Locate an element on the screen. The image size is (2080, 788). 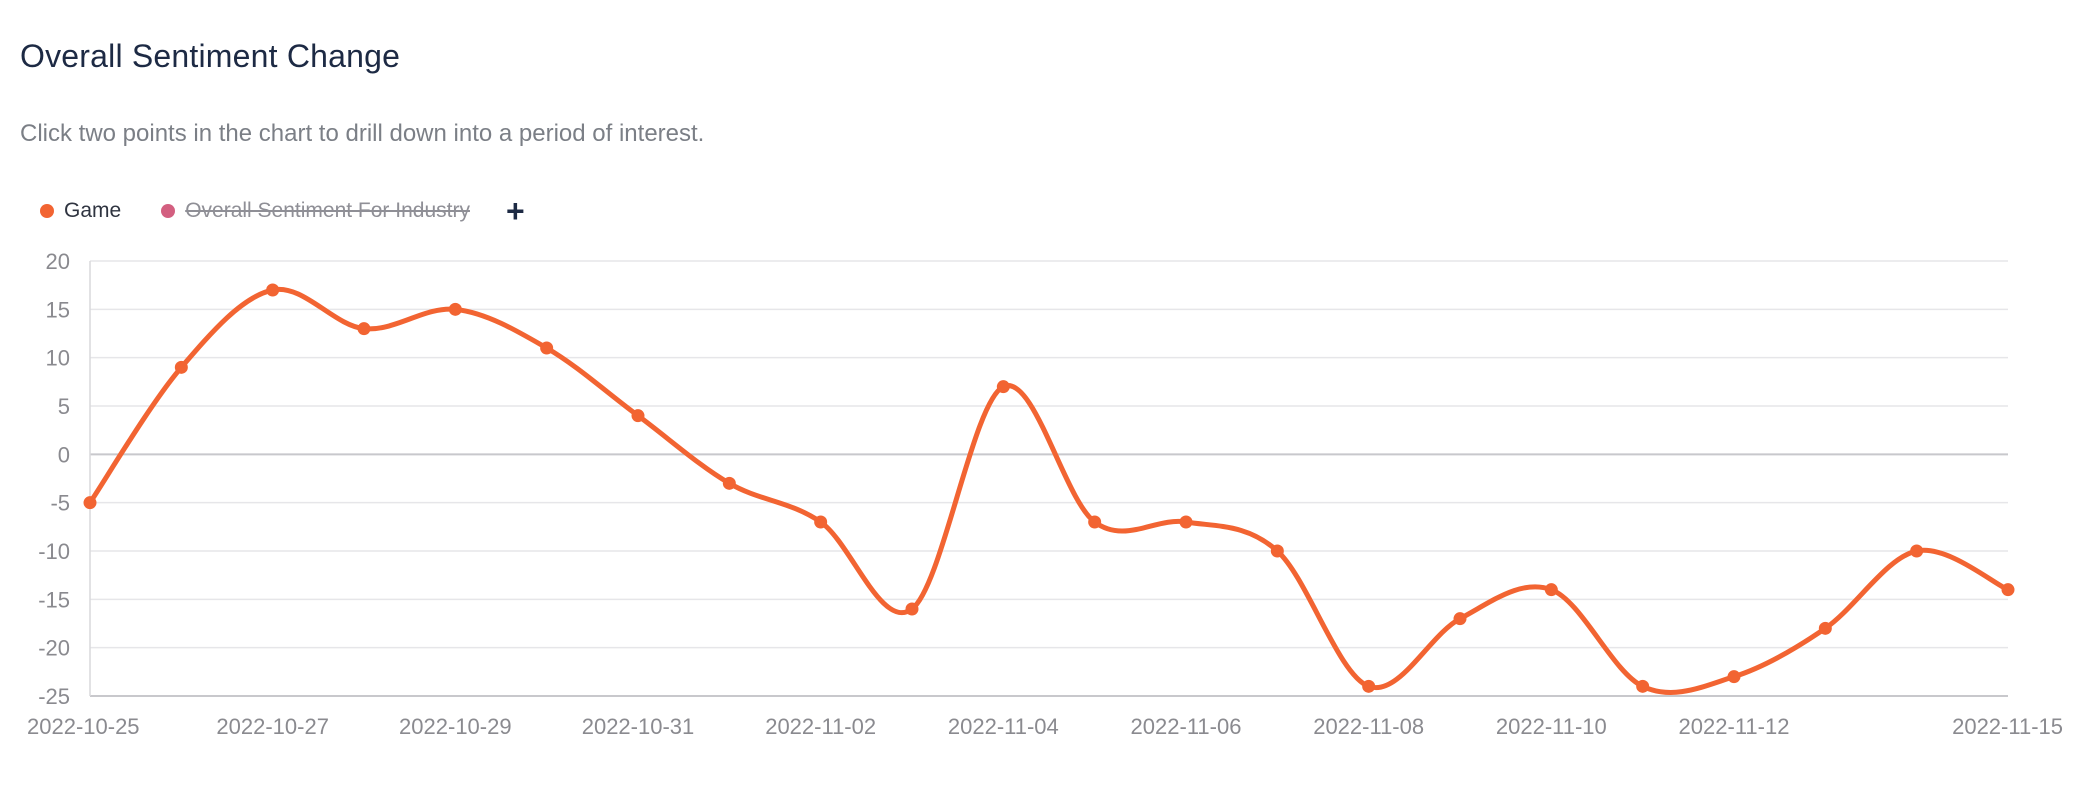
y-tick-label: -20 is located at coordinates (54, 648).